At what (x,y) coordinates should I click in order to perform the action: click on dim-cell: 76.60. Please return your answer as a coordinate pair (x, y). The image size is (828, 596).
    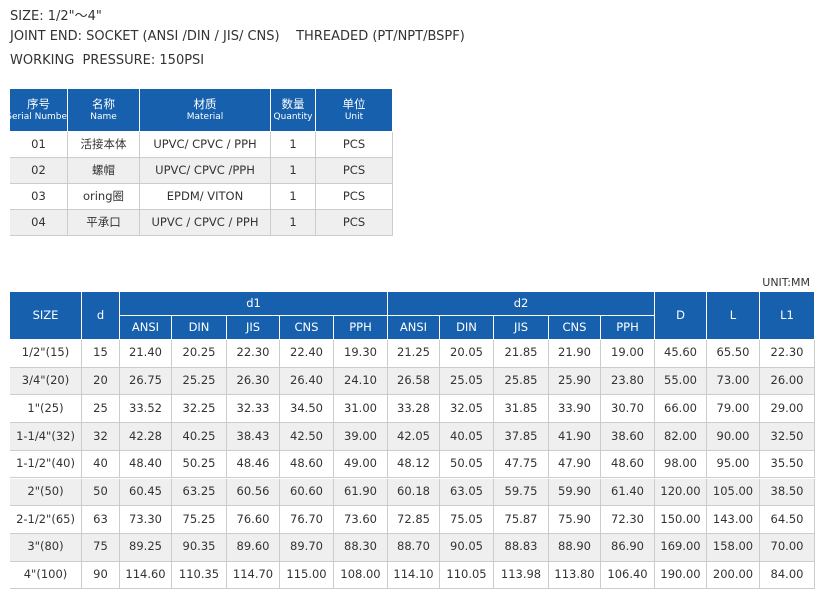
    Looking at the image, I should click on (253, 520).